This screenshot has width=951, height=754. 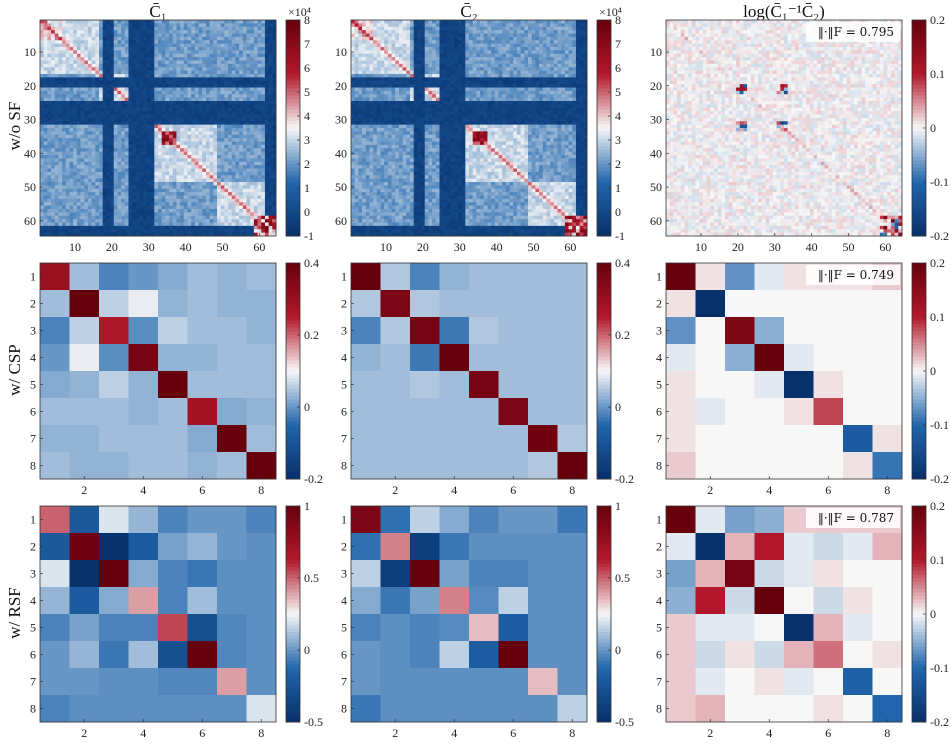 I want to click on y-tick-label: 10, so click(x=30, y=52).